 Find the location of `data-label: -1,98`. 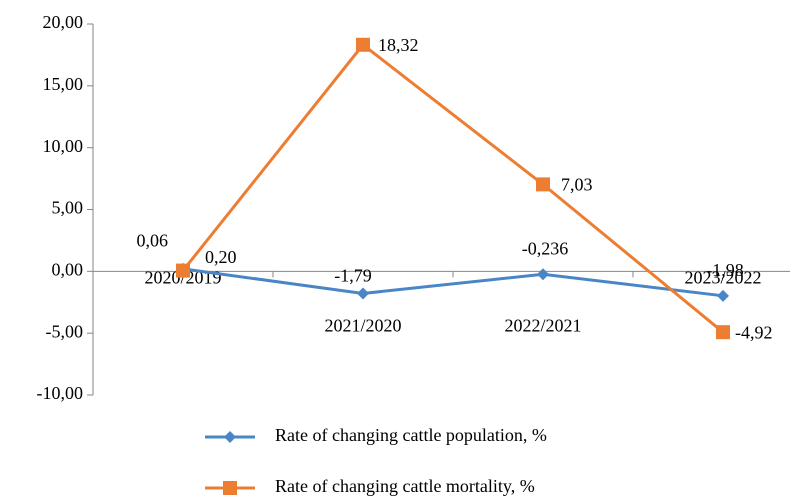

data-label: -1,98 is located at coordinates (725, 270).